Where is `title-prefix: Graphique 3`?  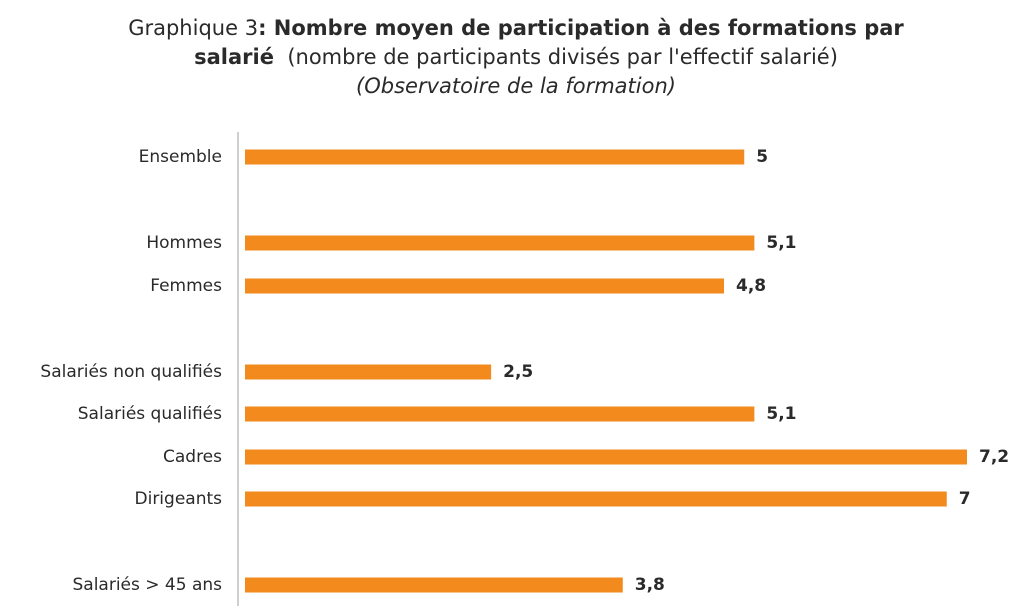 title-prefix: Graphique 3 is located at coordinates (193, 28).